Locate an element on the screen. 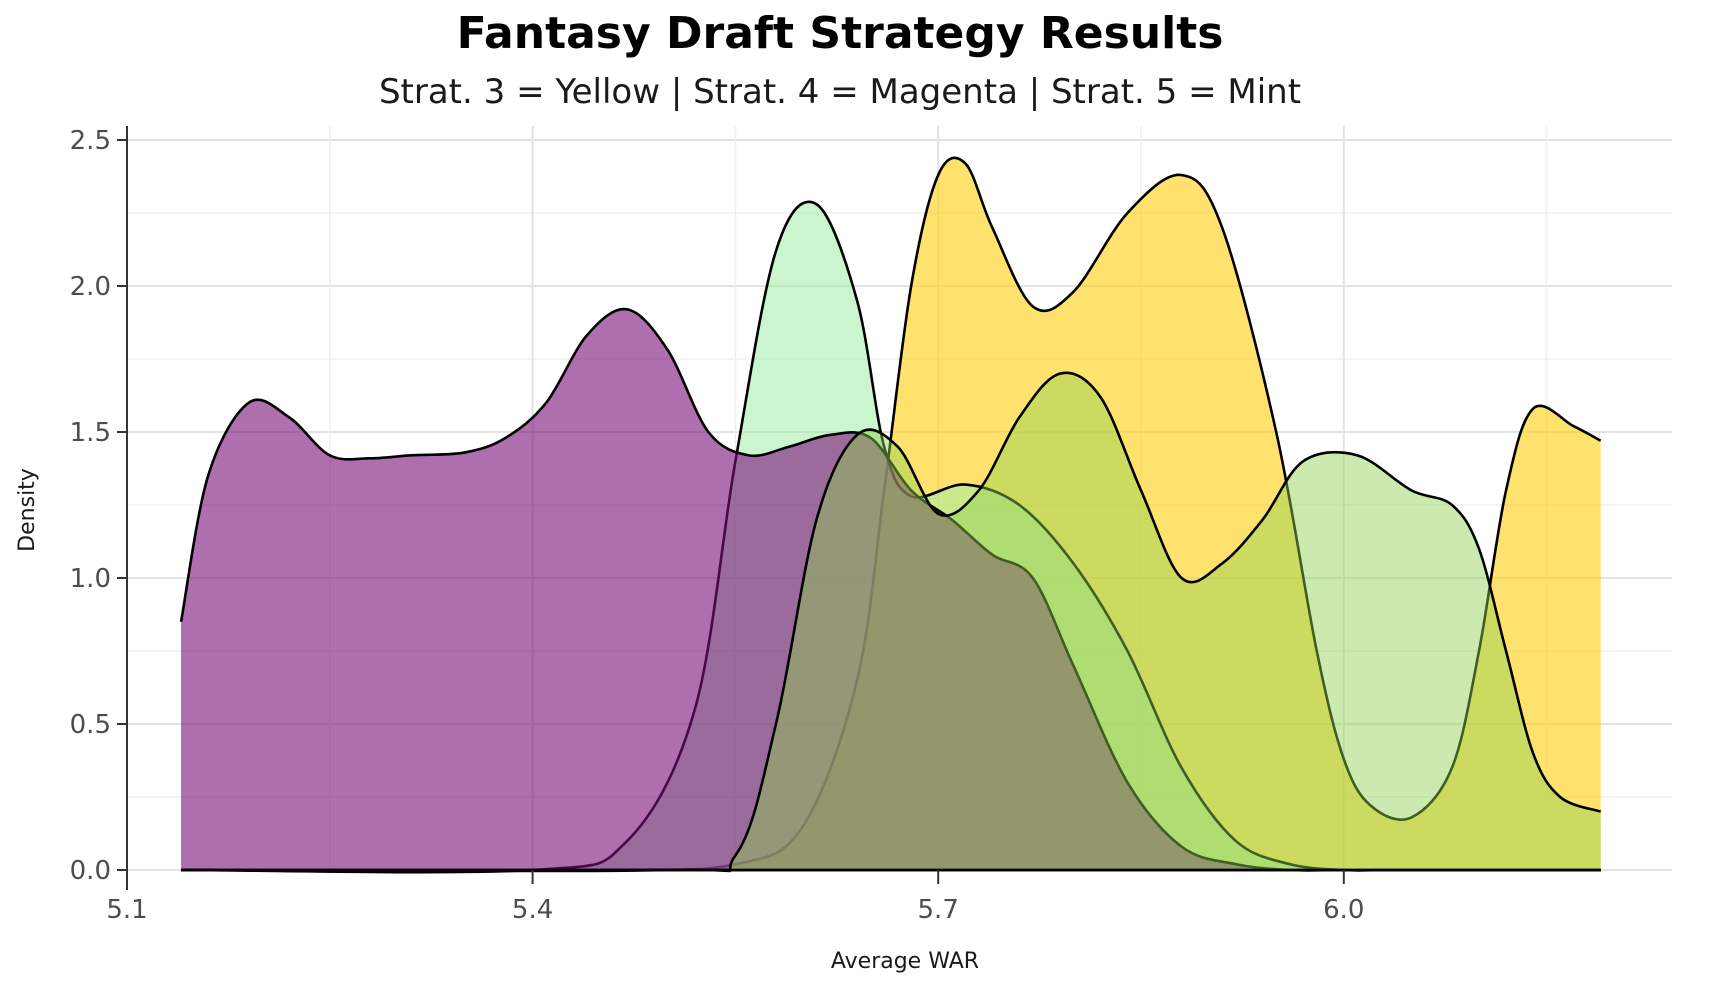  axes is located at coordinates (127, 508).